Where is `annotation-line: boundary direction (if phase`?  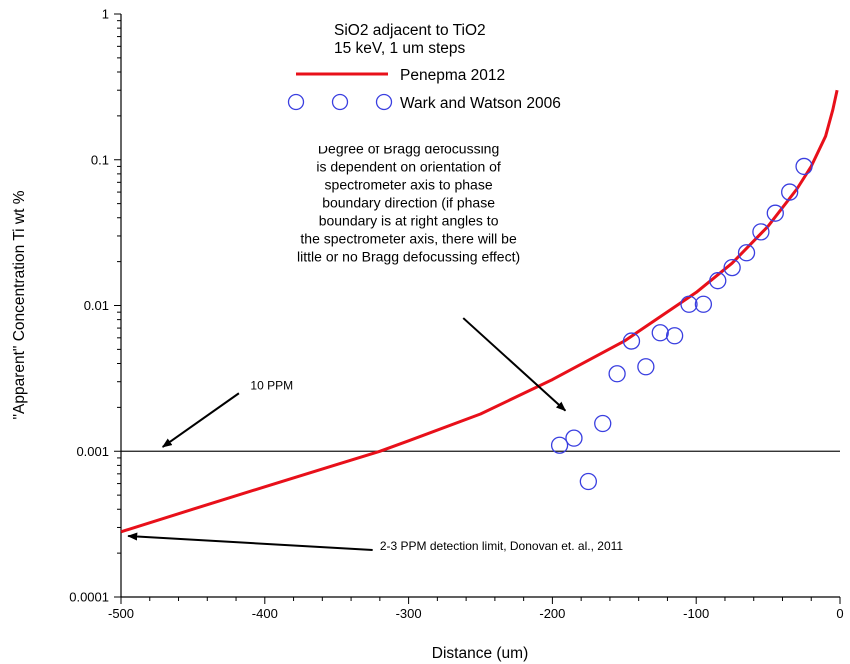
annotation-line: boundary direction (if phase is located at coordinates (408, 203).